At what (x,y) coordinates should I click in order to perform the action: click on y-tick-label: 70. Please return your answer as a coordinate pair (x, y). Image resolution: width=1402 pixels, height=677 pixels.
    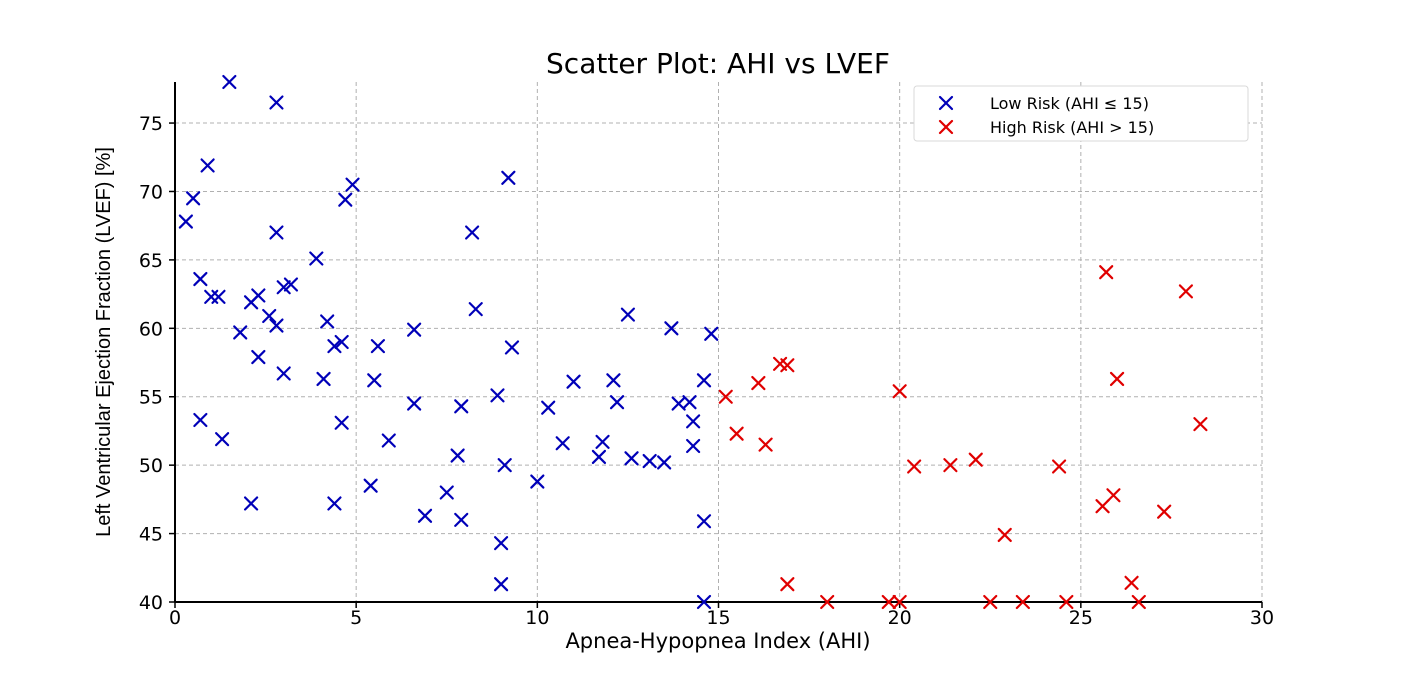
    Looking at the image, I should click on (151, 192).